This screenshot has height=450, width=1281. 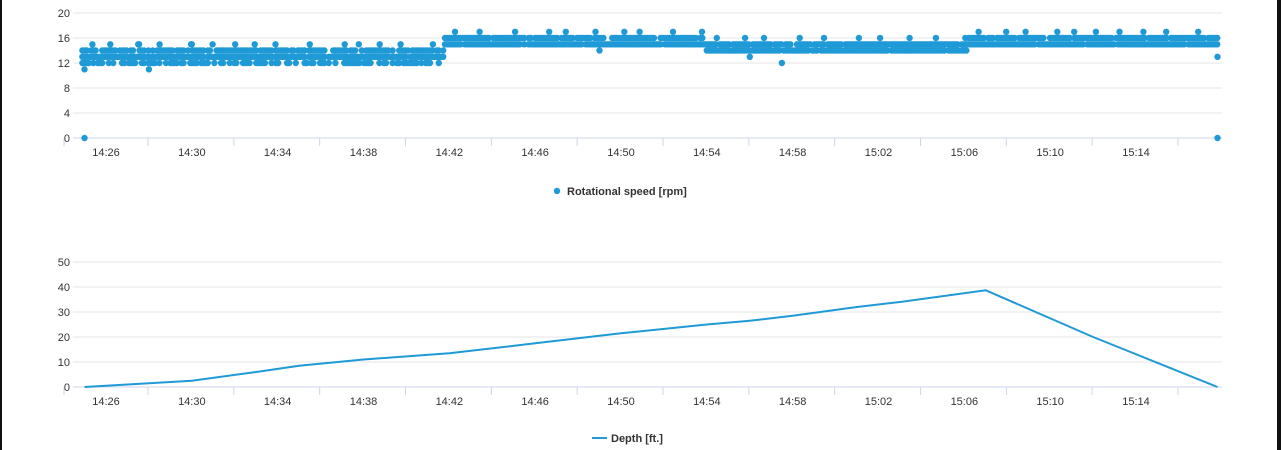 I want to click on y-tick-label: 8, so click(x=67, y=89).